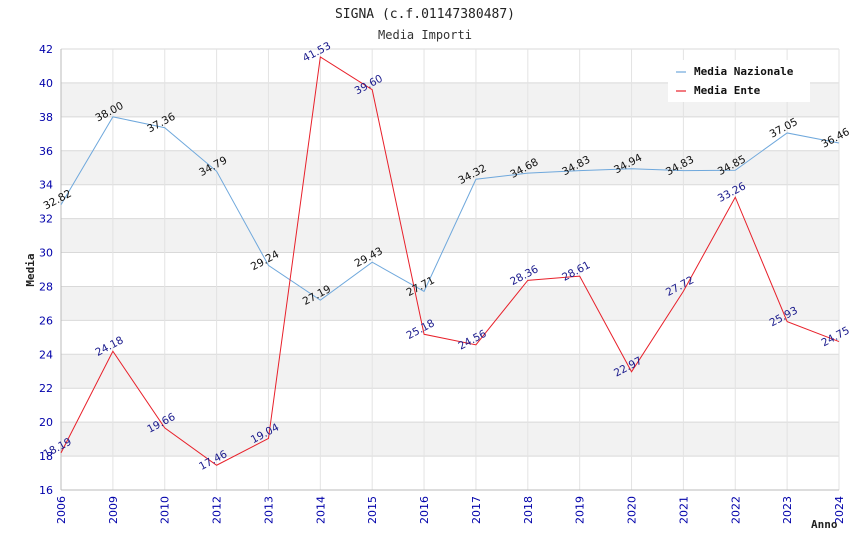 The height and width of the screenshot is (550, 850). Describe the element at coordinates (46, 490) in the screenshot. I see `y-tick-label: 16` at that location.